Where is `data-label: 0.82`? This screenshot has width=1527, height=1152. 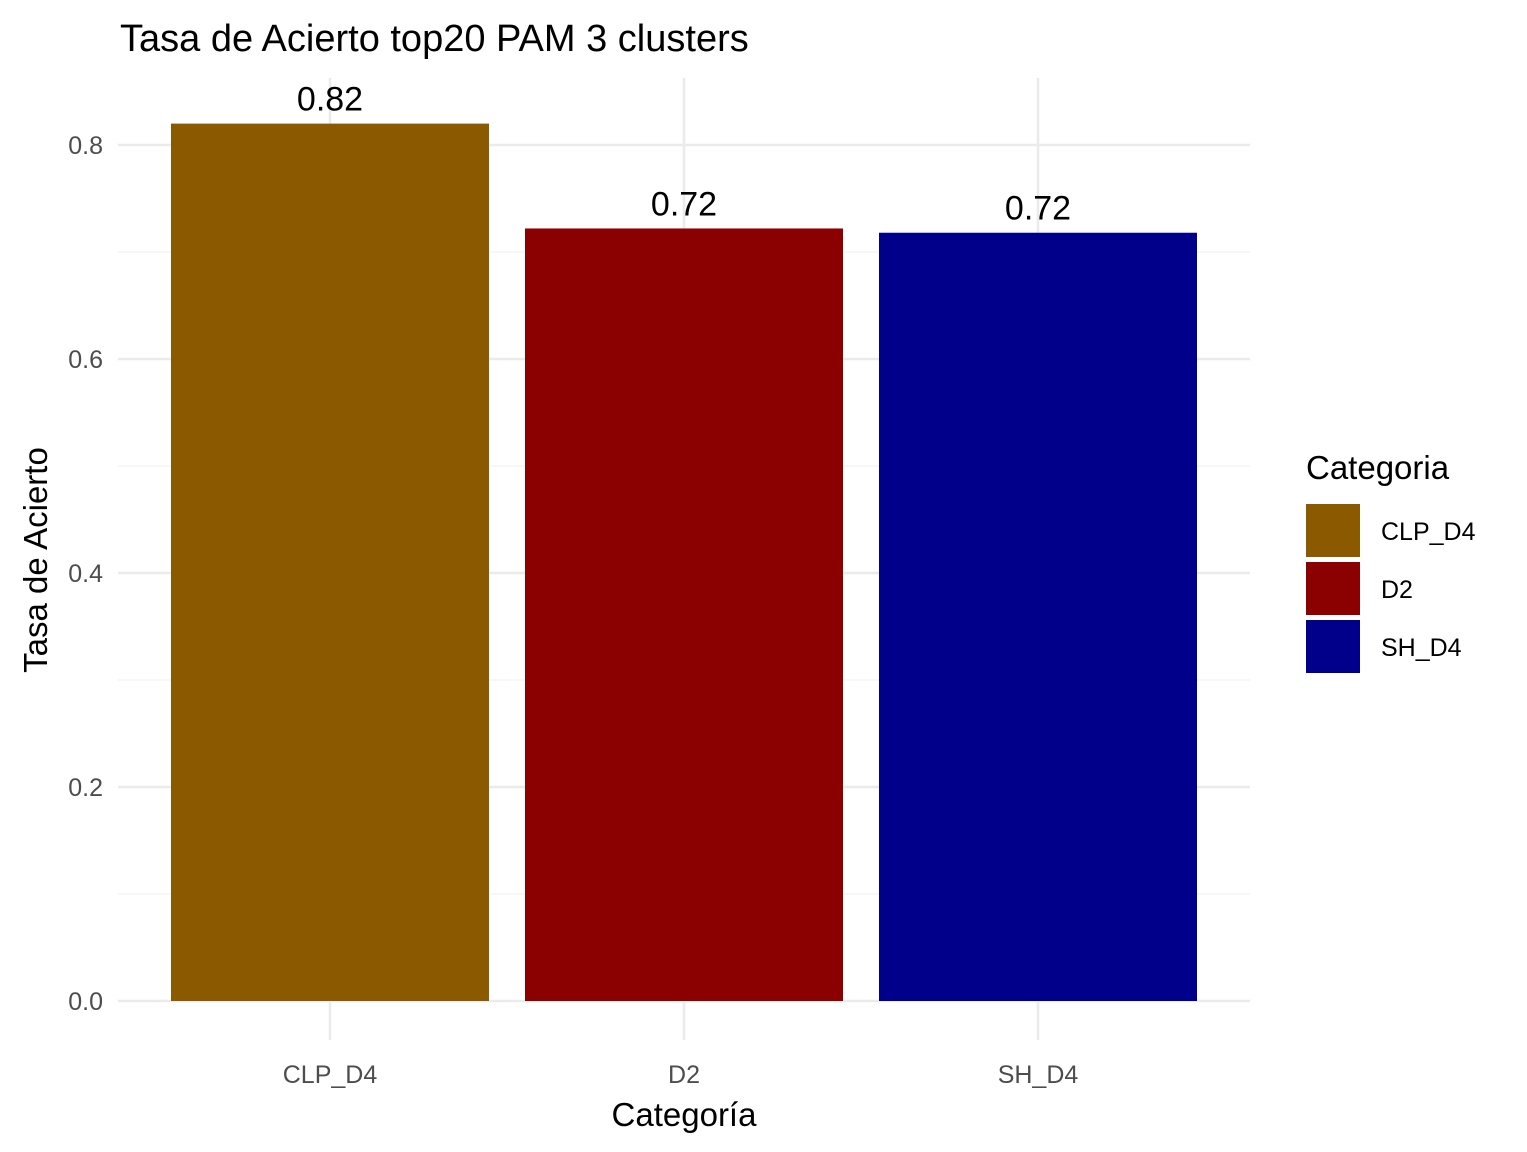
data-label: 0.82 is located at coordinates (330, 100).